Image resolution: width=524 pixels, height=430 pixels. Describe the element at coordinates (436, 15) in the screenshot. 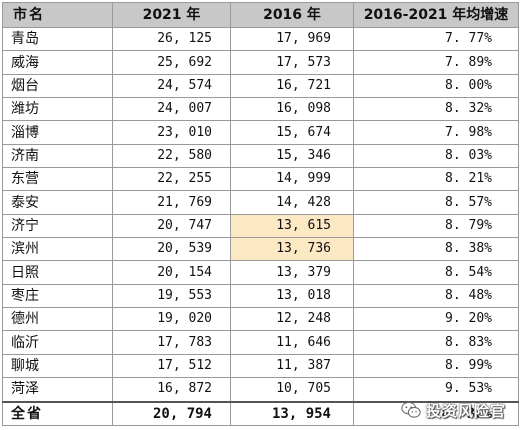

I see `header-growth-rate: 2016-2021 年均增速` at that location.